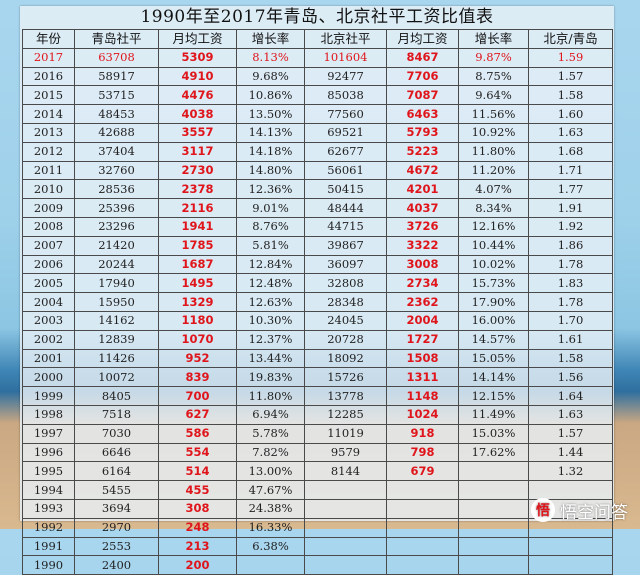 The width and height of the screenshot is (640, 575). Describe the element at coordinates (197, 565) in the screenshot. I see `cell-qingdao-monthly: 200` at that location.